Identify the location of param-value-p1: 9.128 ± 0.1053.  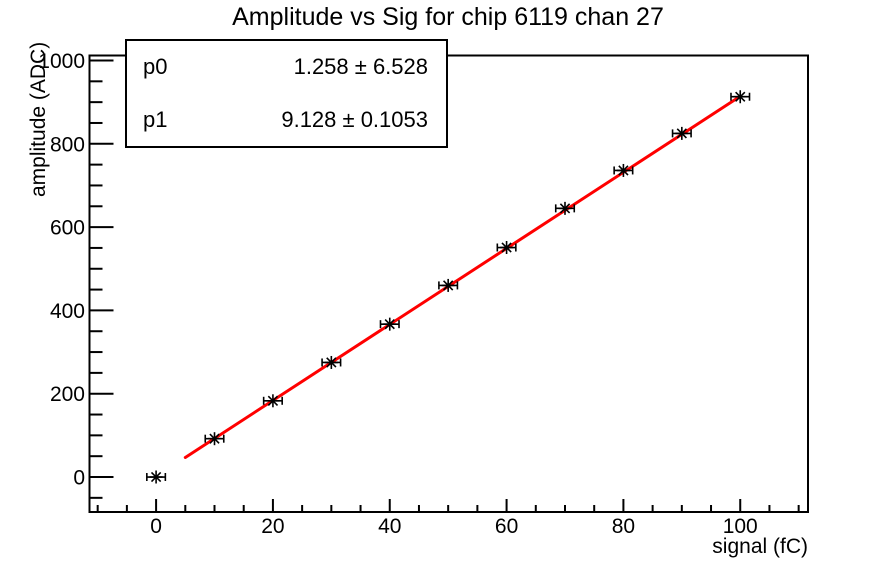
(354, 119).